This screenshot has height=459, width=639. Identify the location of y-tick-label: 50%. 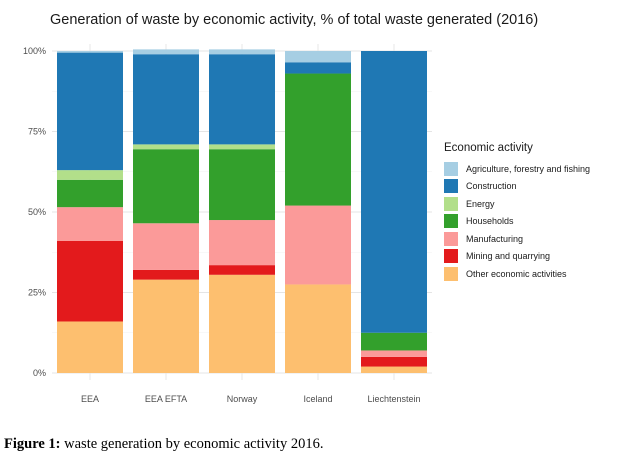
(37, 212).